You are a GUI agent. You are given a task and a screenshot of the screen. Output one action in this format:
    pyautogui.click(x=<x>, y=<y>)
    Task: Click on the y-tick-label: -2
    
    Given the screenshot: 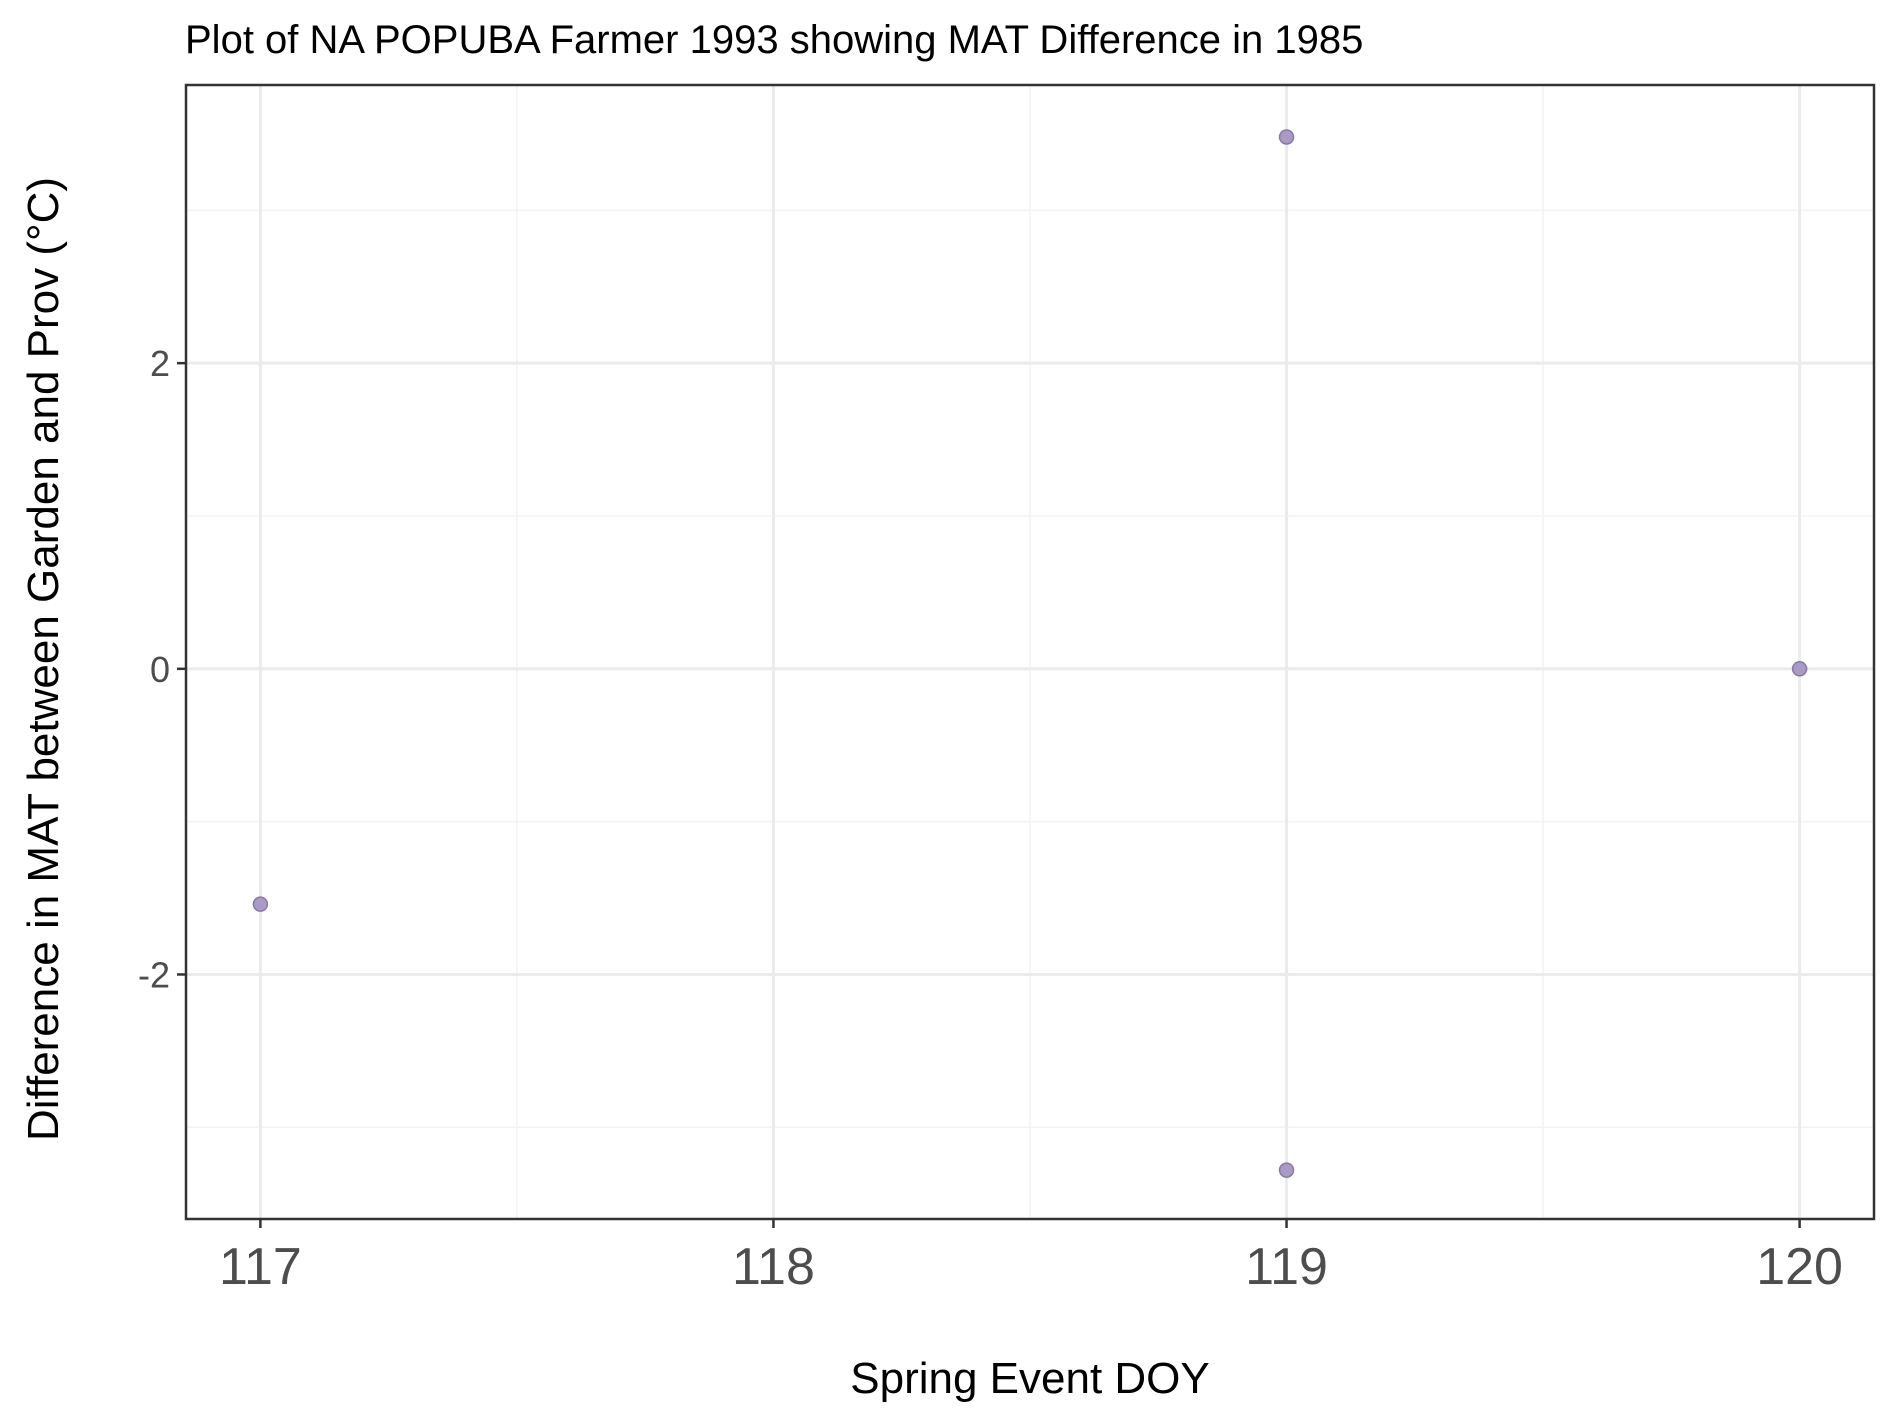 What is the action you would take?
    pyautogui.click(x=154, y=974)
    